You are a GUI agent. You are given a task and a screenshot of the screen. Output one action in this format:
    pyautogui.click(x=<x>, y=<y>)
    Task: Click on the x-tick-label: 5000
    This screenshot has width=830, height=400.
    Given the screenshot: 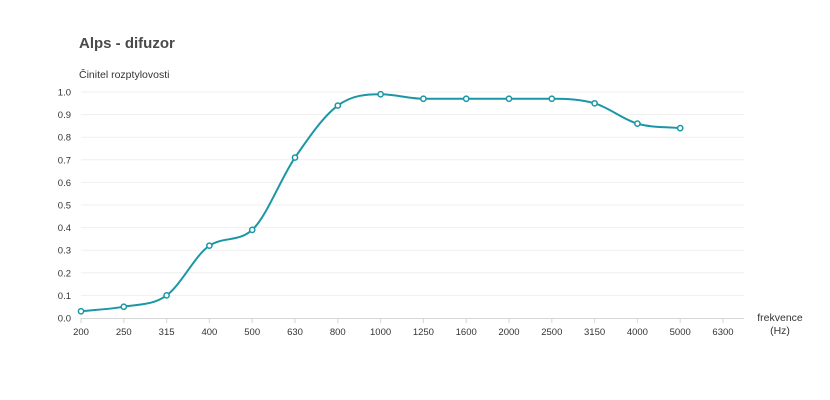 What is the action you would take?
    pyautogui.click(x=680, y=332)
    